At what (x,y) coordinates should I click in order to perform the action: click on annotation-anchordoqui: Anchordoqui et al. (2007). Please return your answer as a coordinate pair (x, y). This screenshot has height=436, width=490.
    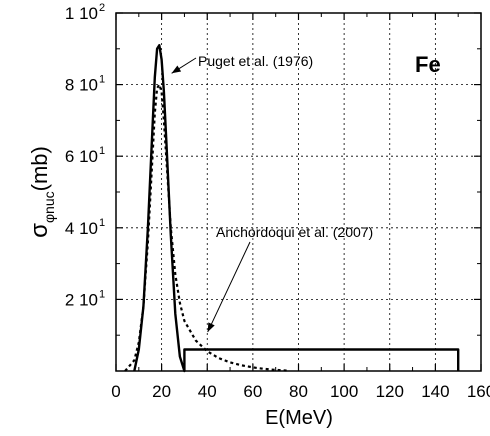
    Looking at the image, I should click on (294, 232).